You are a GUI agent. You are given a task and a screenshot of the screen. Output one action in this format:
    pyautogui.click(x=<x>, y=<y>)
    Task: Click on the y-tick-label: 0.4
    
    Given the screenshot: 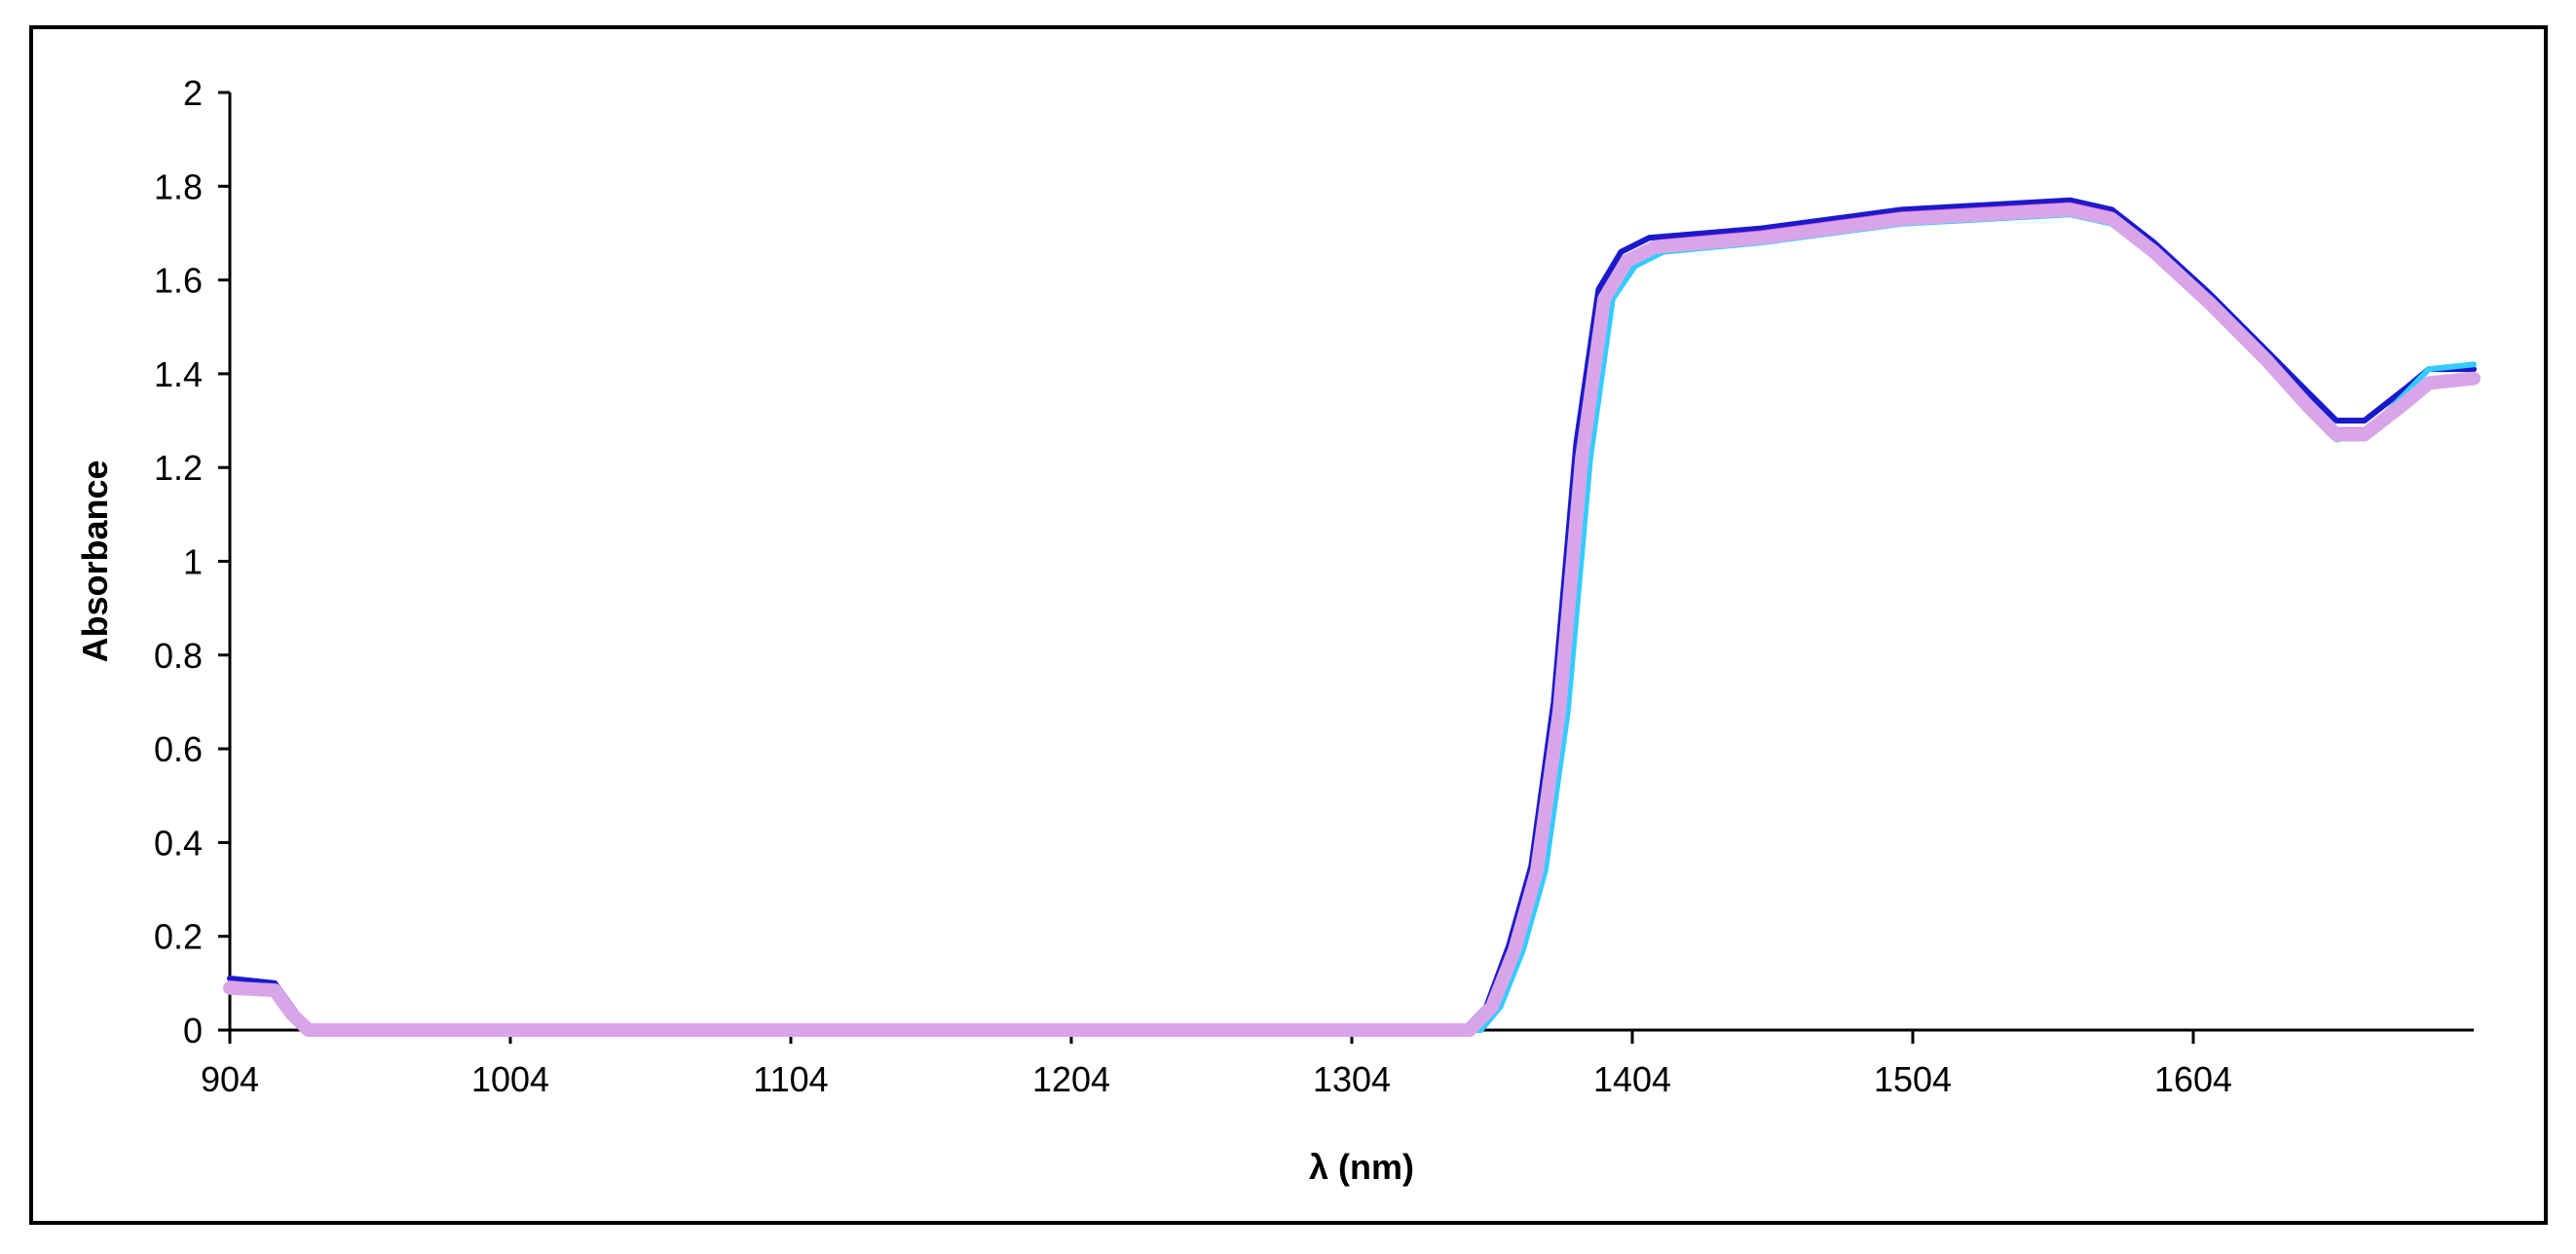 What is the action you would take?
    pyautogui.click(x=178, y=843)
    